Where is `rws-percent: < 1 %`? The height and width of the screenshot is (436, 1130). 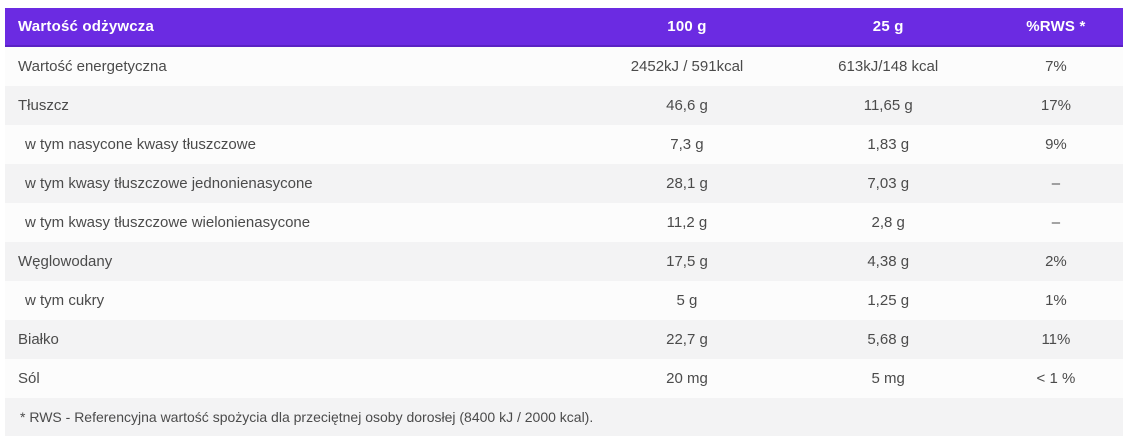
rws-percent: < 1 % is located at coordinates (1056, 378).